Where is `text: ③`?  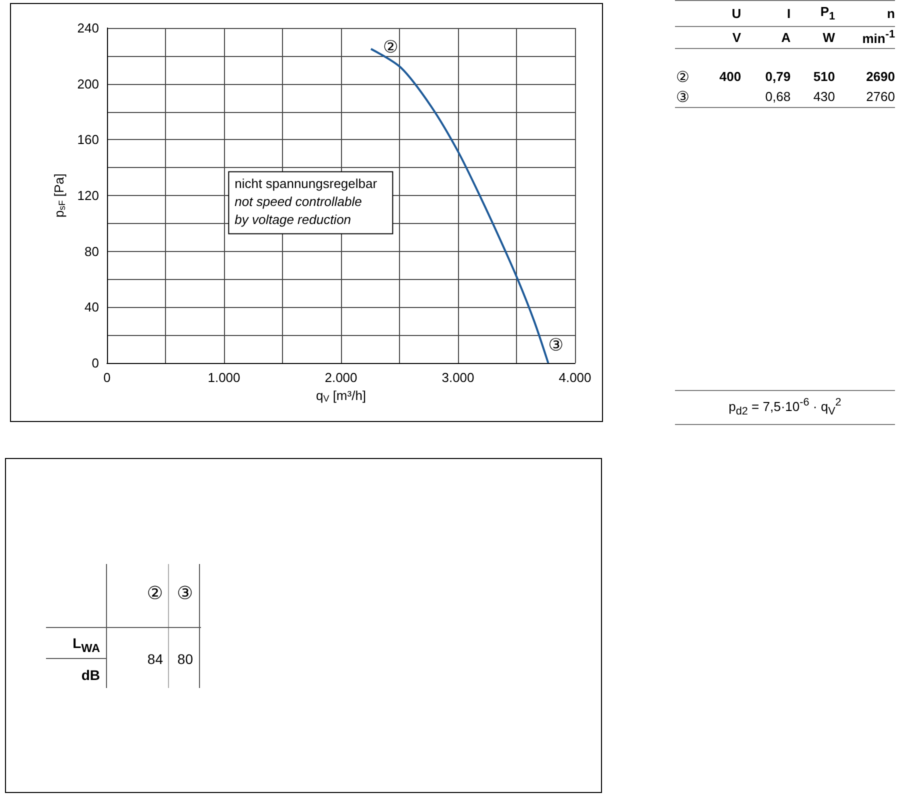
text: ③ is located at coordinates (682, 97).